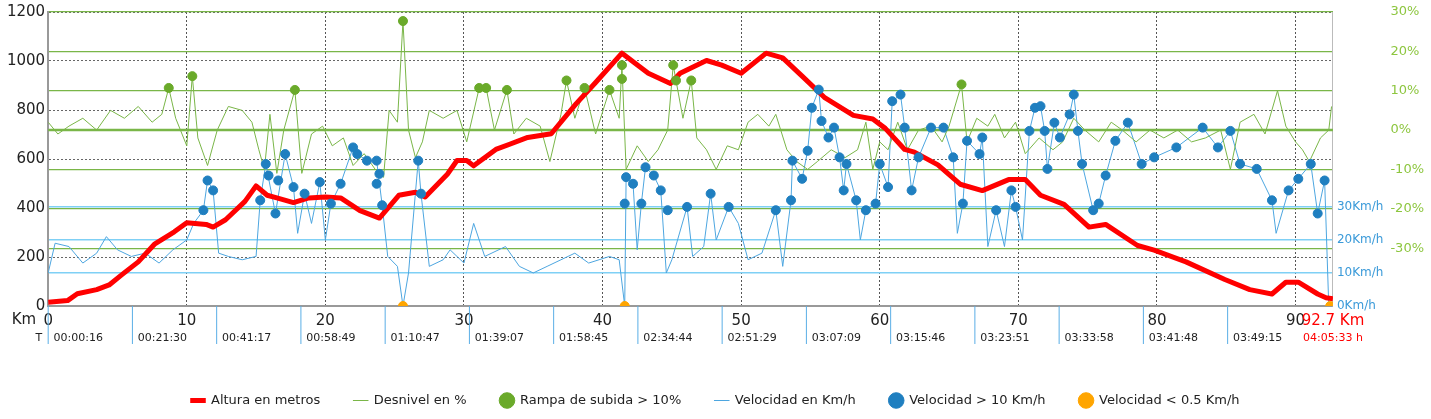  I want to click on legend-label: Desnivel en %, so click(420, 399).